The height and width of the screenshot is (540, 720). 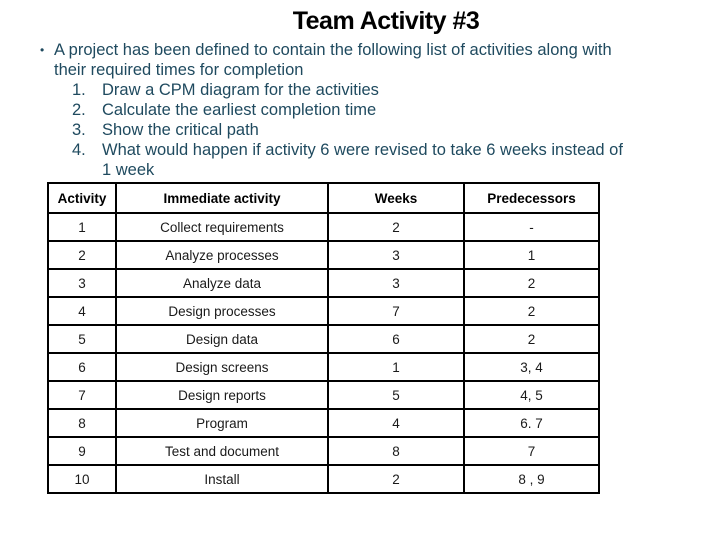 I want to click on slide-title: Team Activity #3, so click(x=386, y=21).